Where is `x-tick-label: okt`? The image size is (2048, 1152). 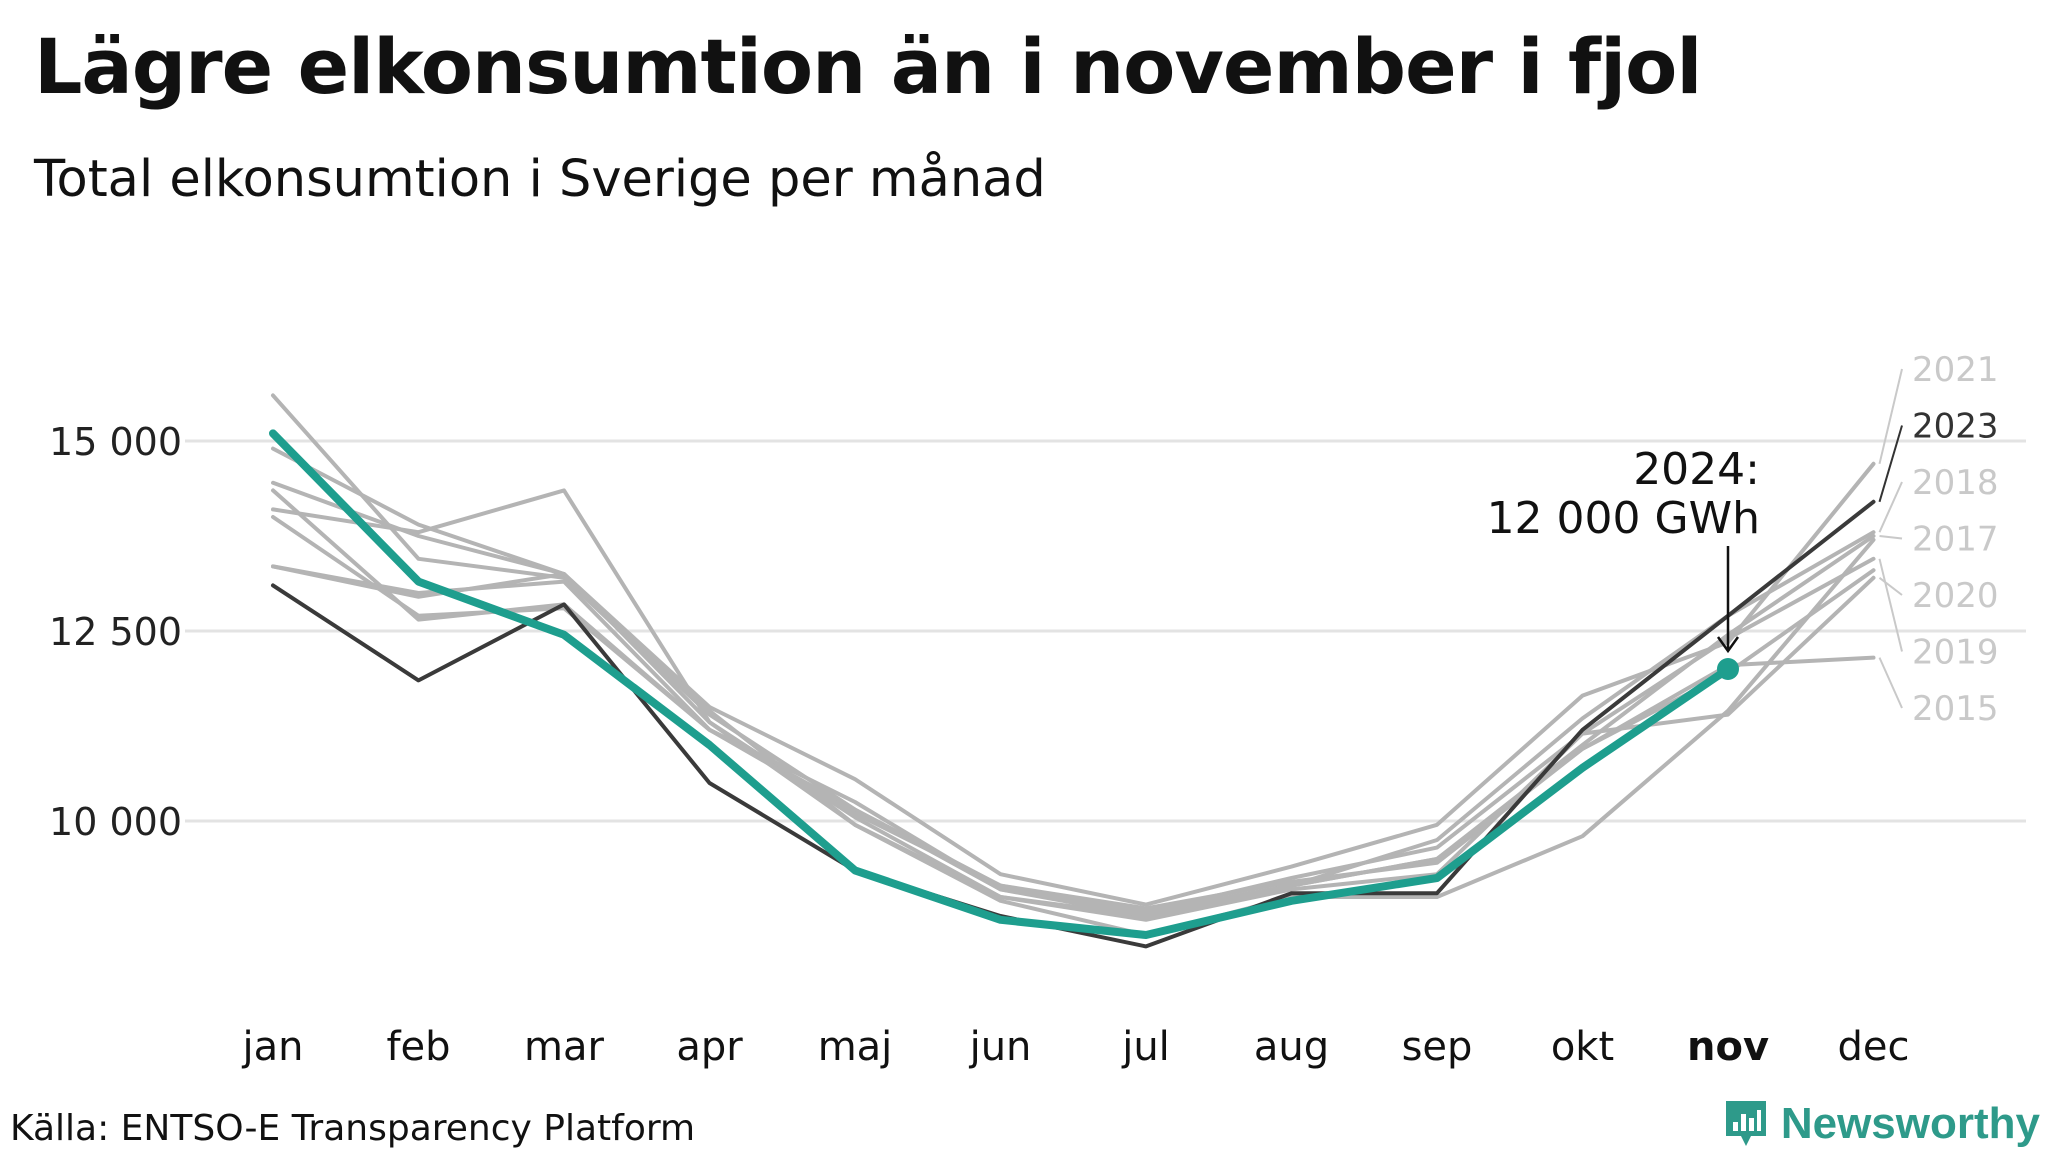
x-tick-label: okt is located at coordinates (1582, 1047).